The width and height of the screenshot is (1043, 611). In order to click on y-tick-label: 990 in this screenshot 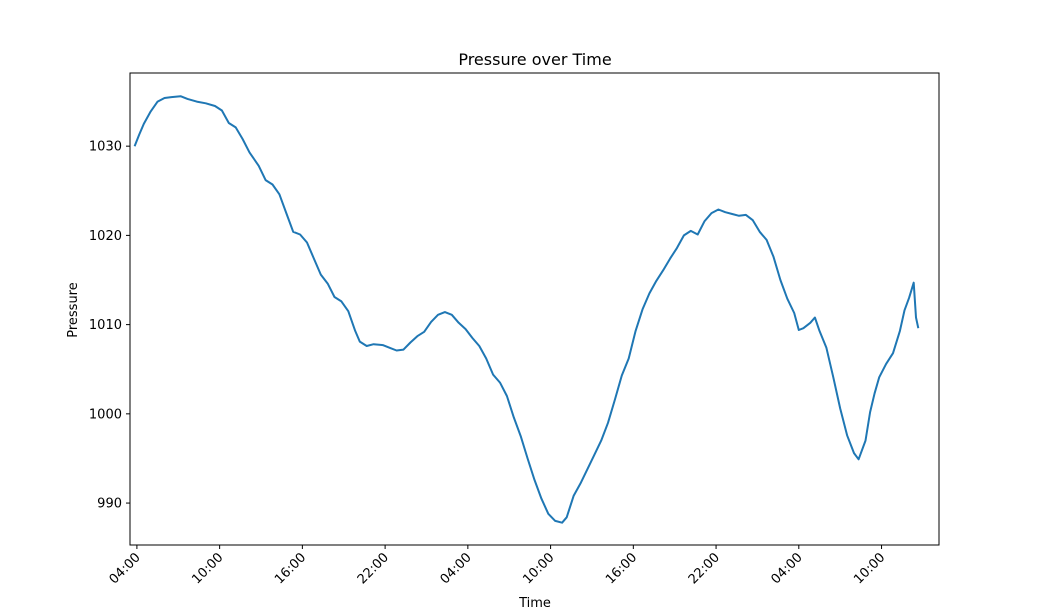, I will do `click(109, 504)`.